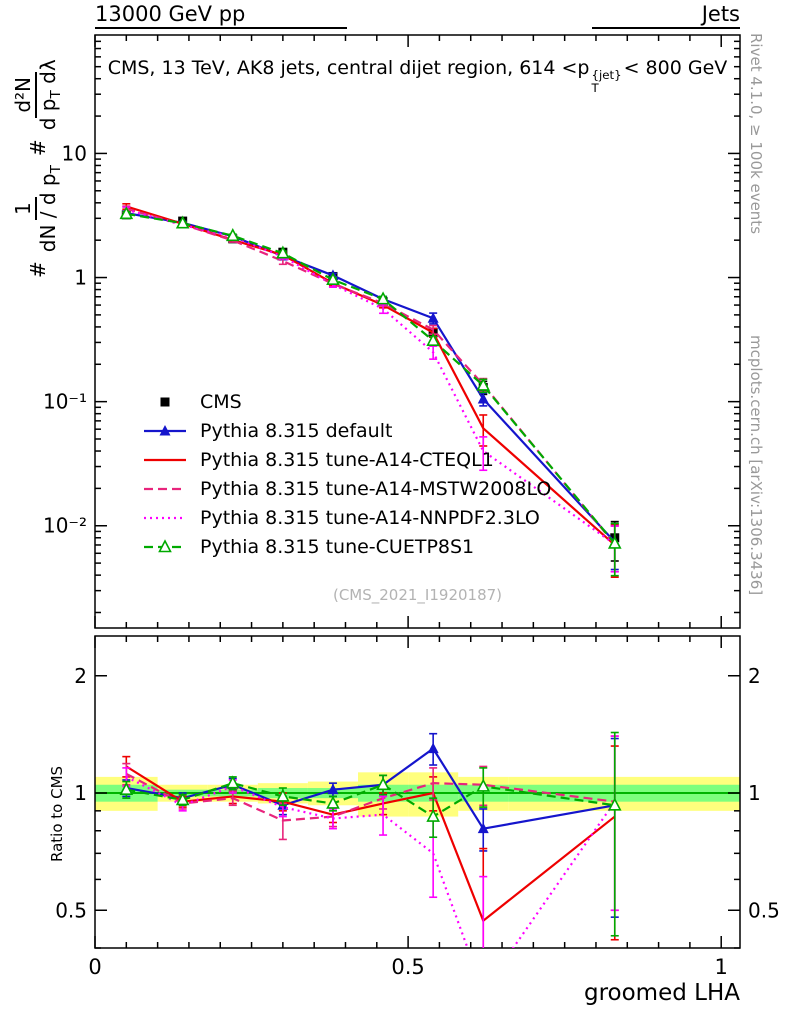 The width and height of the screenshot is (786, 1024). Describe the element at coordinates (94, 967) in the screenshot. I see `svg-text: 0` at that location.